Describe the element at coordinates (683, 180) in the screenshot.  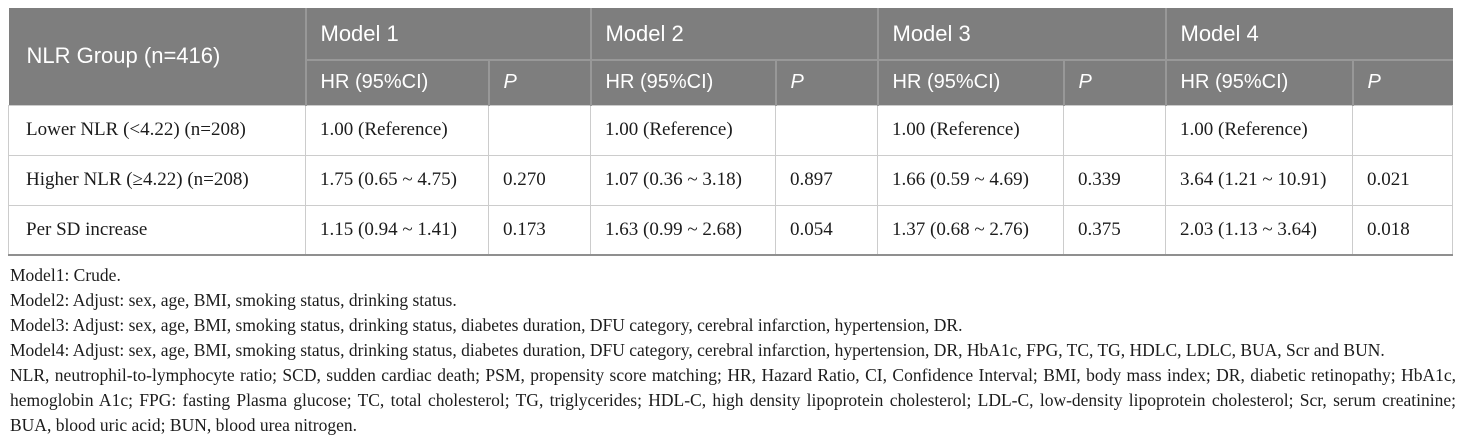
I see `hr-cell: 1.07 (0.36 ~ 3.18)` at that location.